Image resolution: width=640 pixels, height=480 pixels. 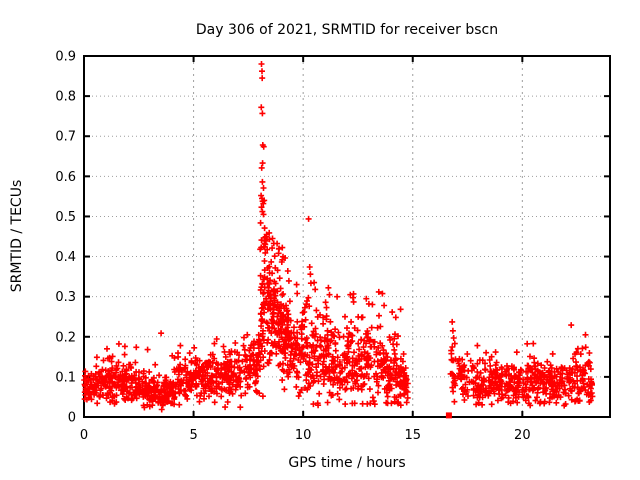 I want to click on y-tick-label: 0, so click(x=72, y=418).